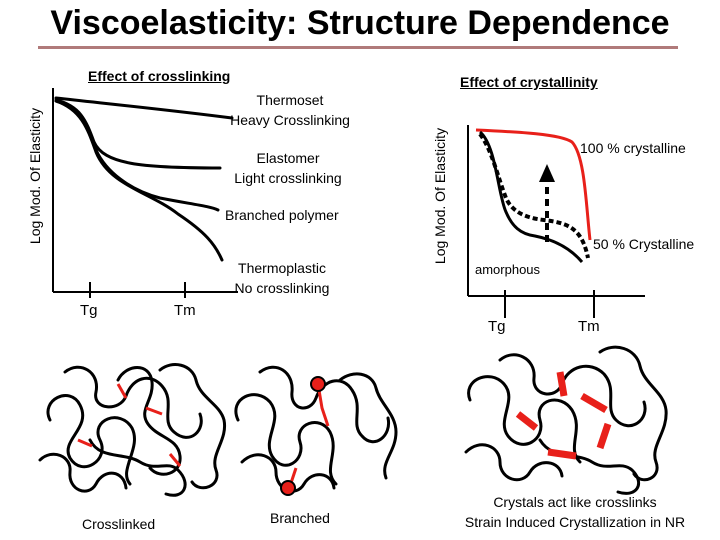 This screenshot has width=720, height=540. What do you see at coordinates (589, 326) in the screenshot?
I see `right-tm-tick-label: Tm` at bounding box center [589, 326].